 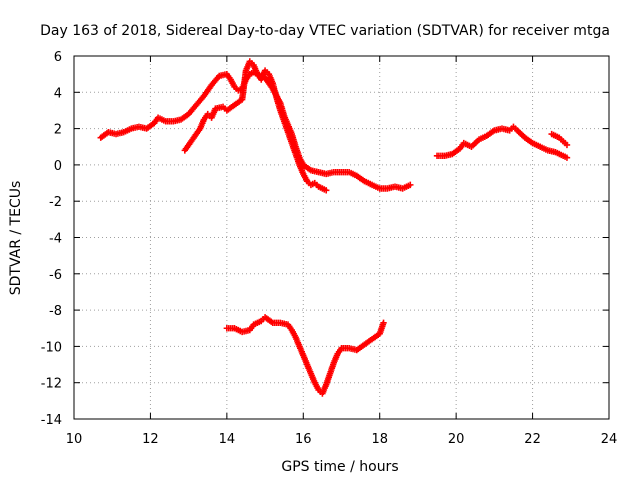 I want to click on series-track-d, so click(x=502, y=142).